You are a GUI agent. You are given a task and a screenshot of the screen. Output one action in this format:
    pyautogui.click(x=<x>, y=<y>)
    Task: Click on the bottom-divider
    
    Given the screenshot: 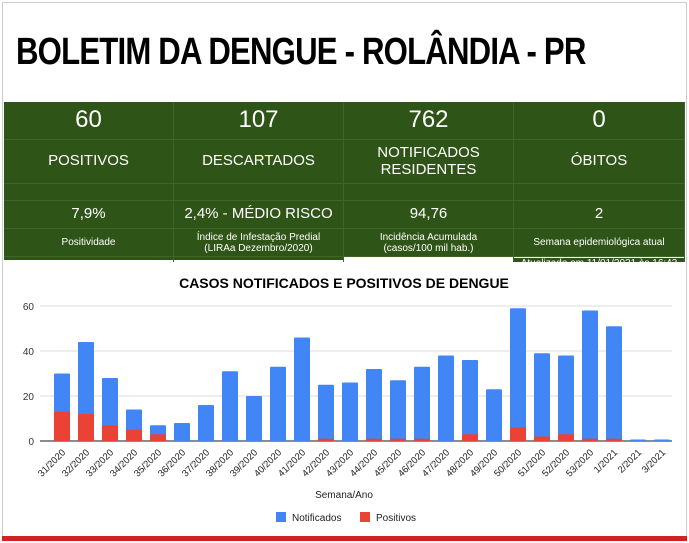 What is the action you would take?
    pyautogui.click(x=344, y=538)
    